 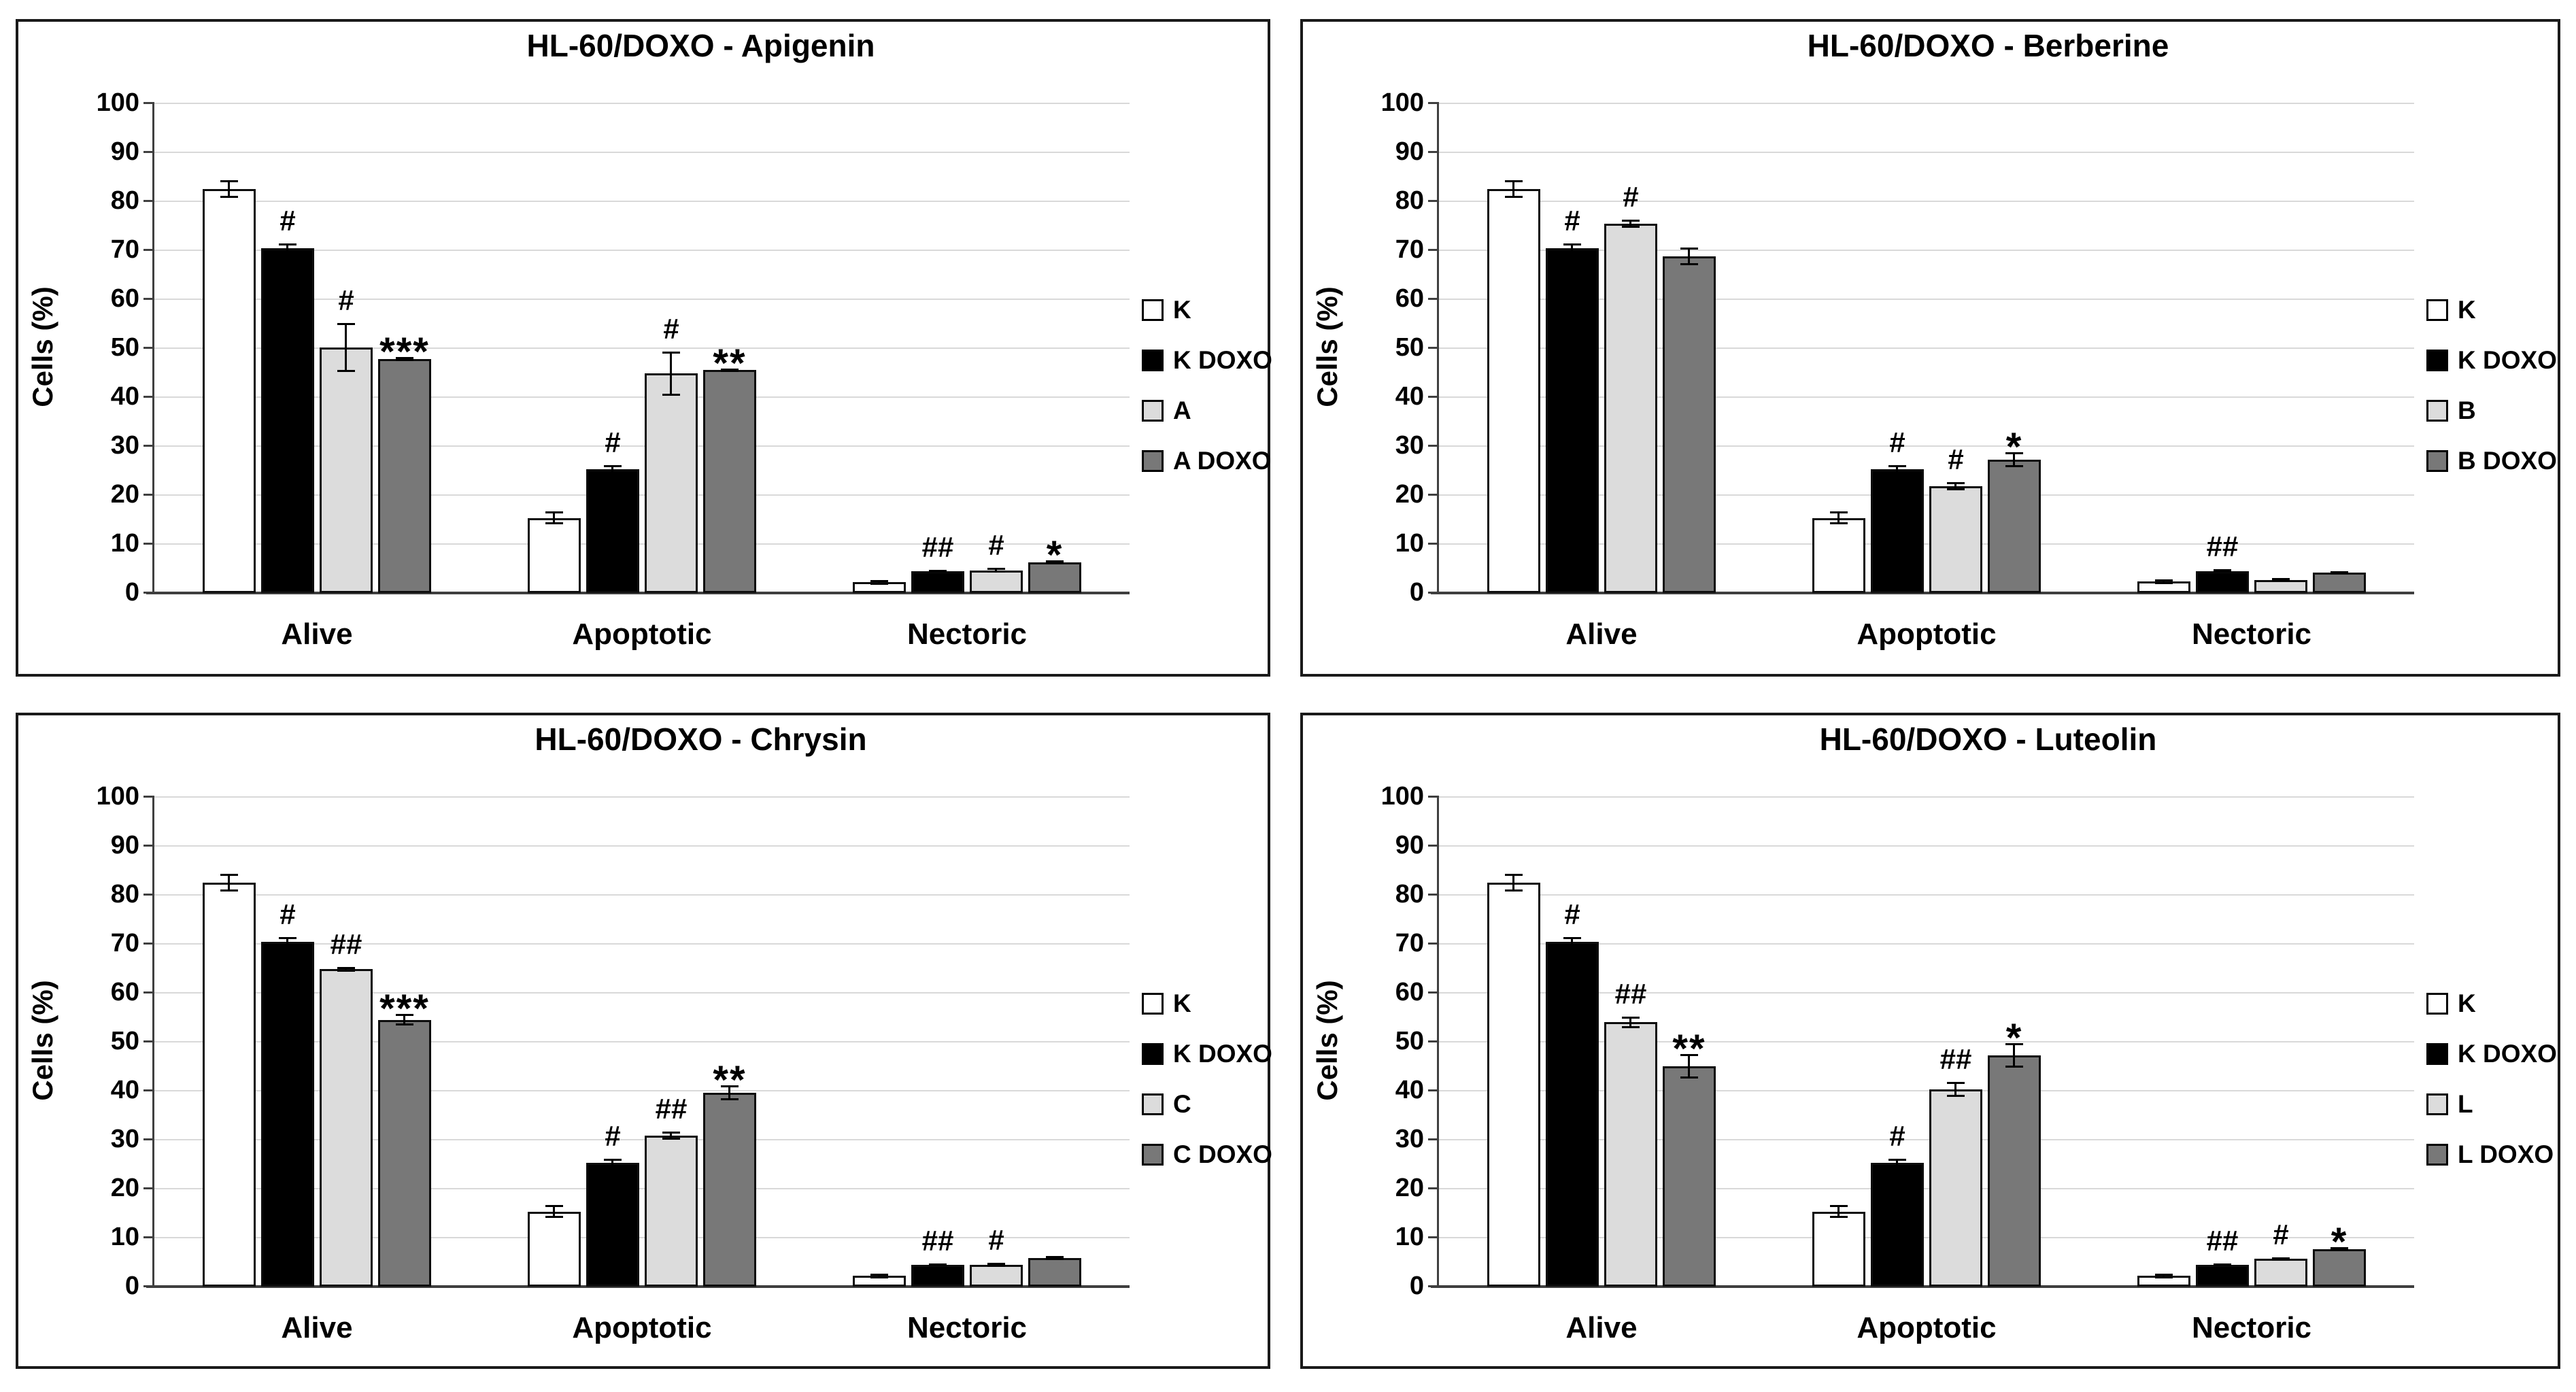 What do you see at coordinates (671, 483) in the screenshot?
I see `bar-a` at bounding box center [671, 483].